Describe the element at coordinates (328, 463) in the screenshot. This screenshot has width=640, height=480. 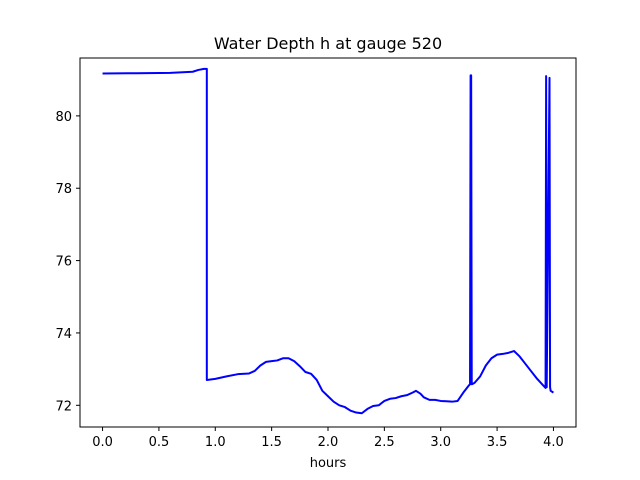
I see `x-axis-title: hours` at that location.